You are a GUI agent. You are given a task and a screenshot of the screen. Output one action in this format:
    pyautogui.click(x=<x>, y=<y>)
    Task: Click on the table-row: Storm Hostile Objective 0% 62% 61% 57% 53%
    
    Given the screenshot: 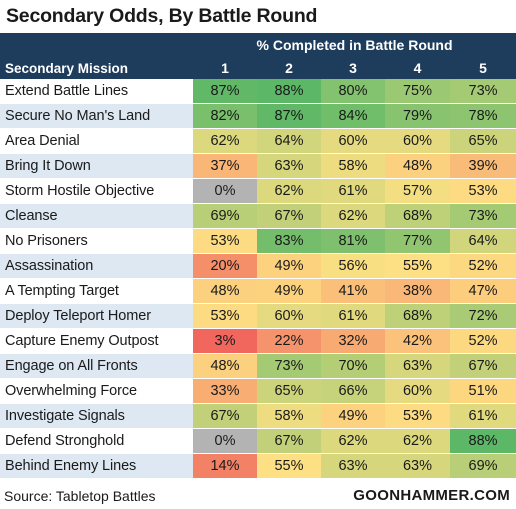 What is the action you would take?
    pyautogui.click(x=258, y=191)
    